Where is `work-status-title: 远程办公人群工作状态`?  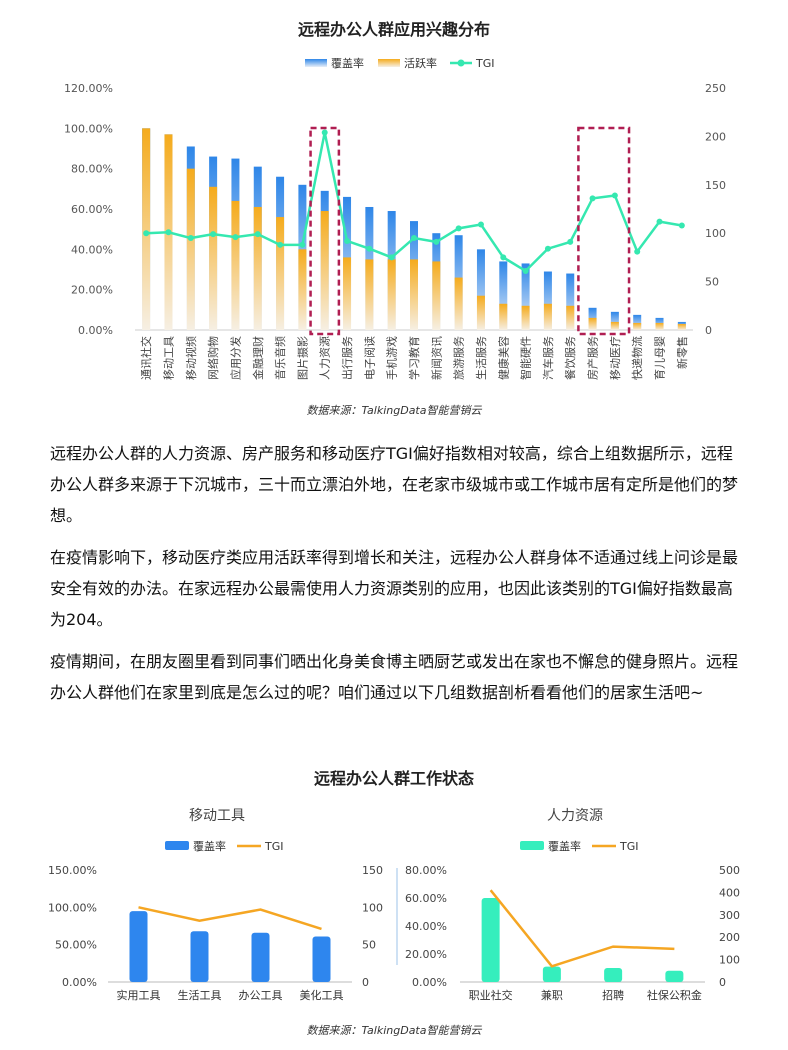
work-status-title: 远程办公人群工作状态 is located at coordinates (393, 778).